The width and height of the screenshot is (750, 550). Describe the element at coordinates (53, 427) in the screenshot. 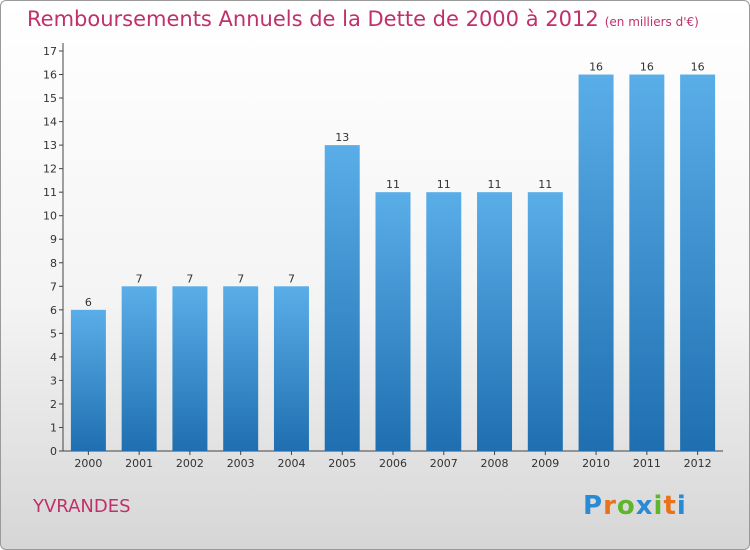

I see `y-tick-label: 1` at that location.